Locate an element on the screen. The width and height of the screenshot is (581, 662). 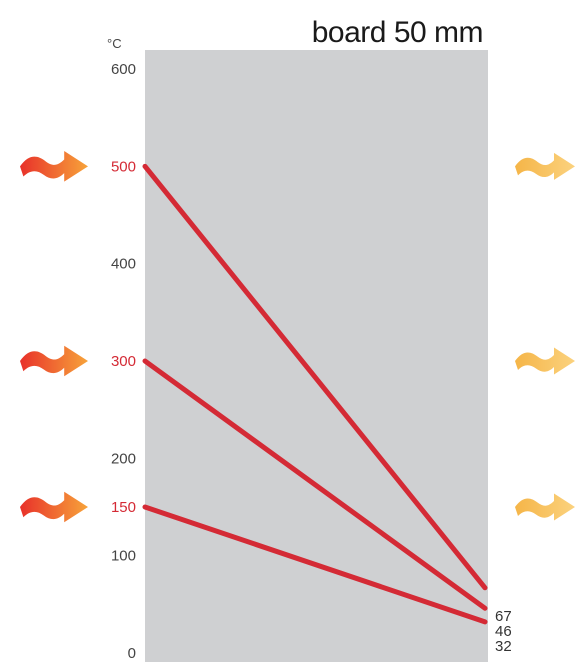
y-tick-label: 150 is located at coordinates (123, 507).